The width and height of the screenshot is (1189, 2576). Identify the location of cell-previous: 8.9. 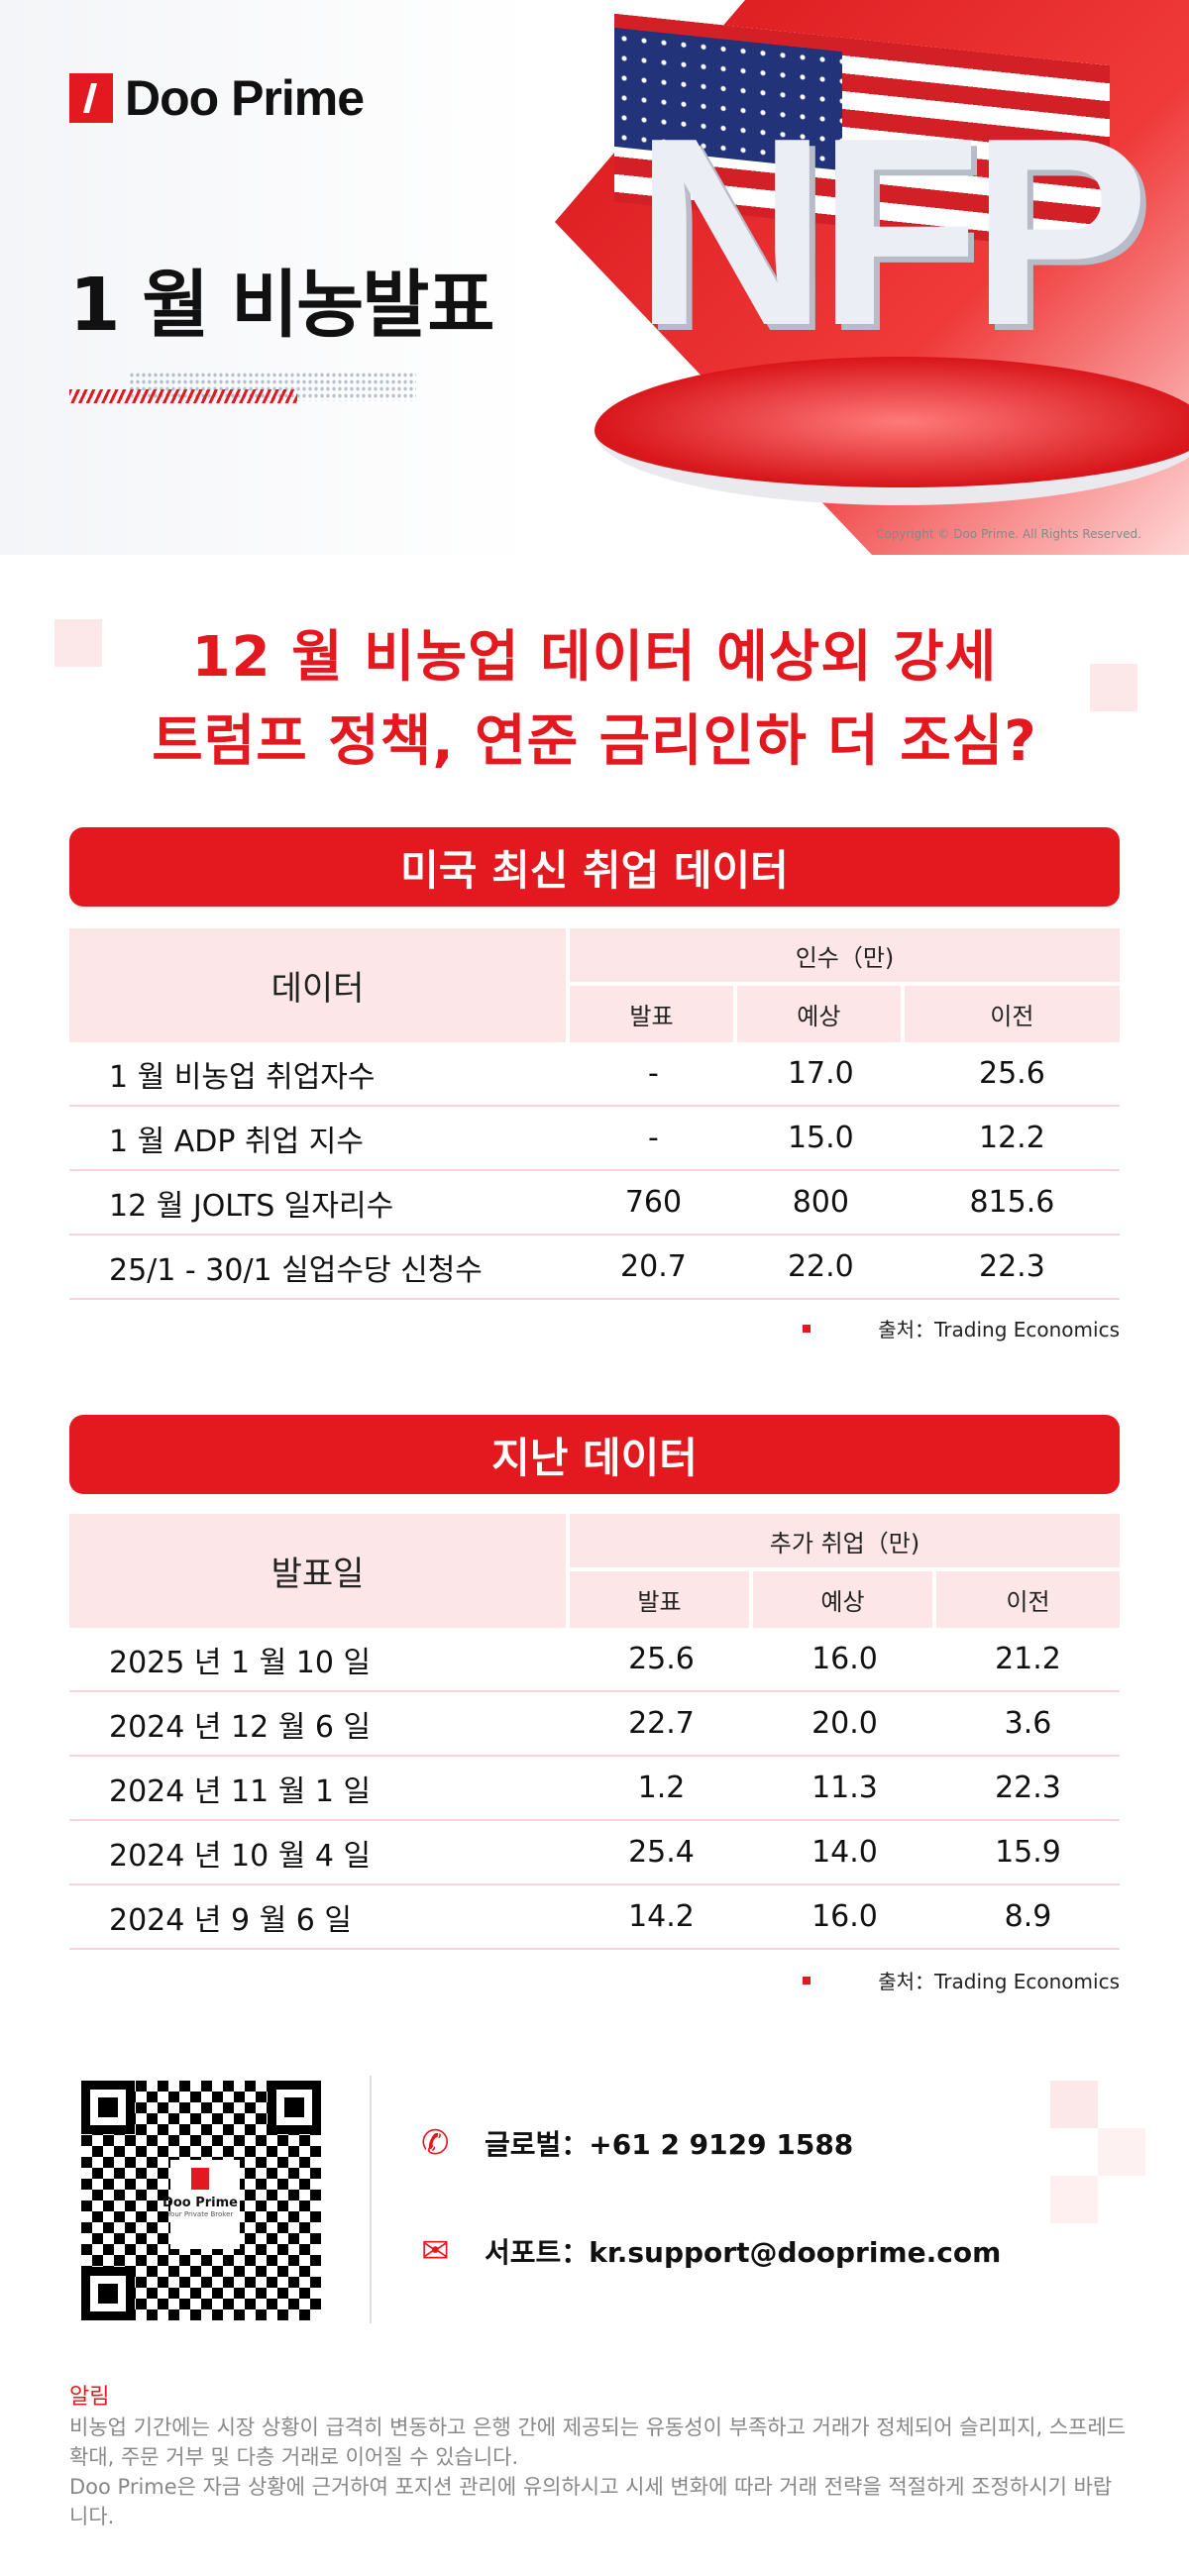
(1028, 1917).